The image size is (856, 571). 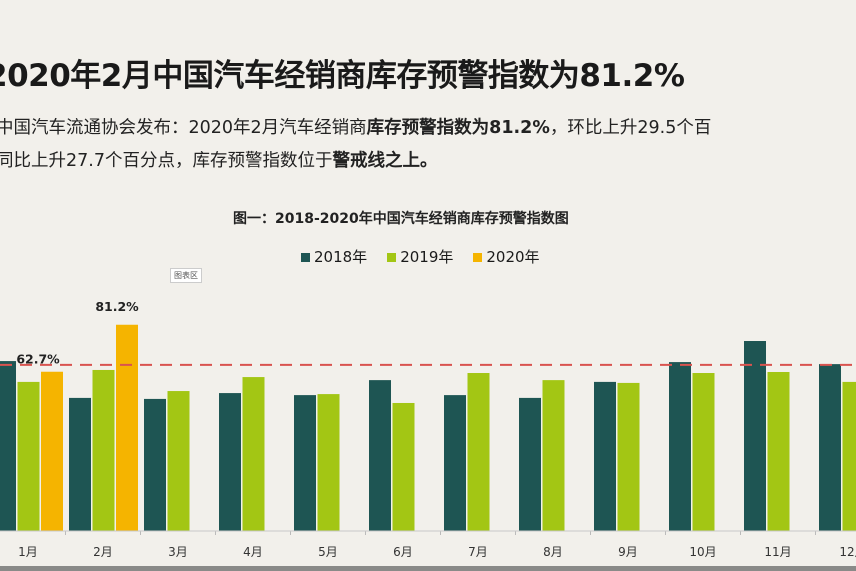 I want to click on bar-2019年-6月, so click(x=403, y=466).